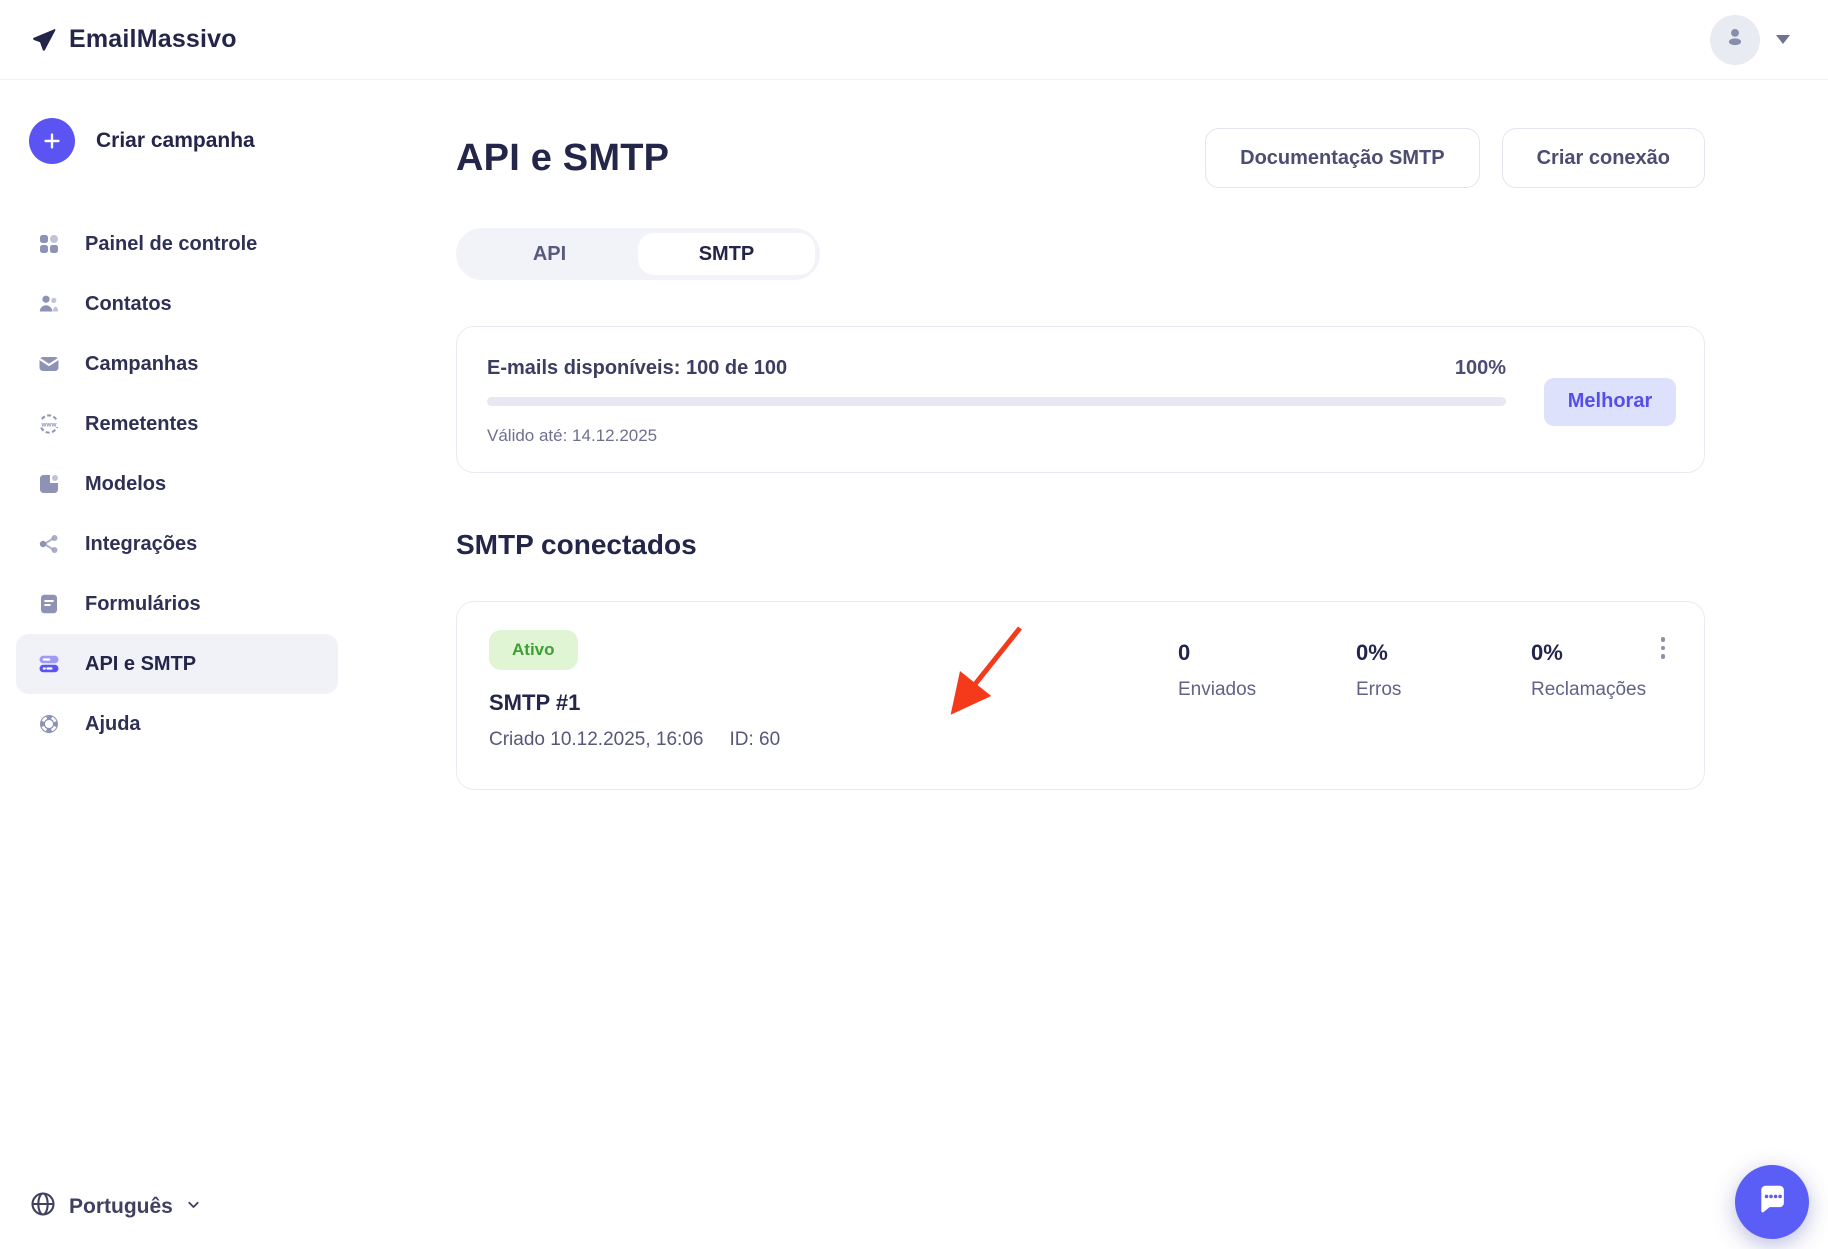 The image size is (1828, 1249). I want to click on senders-globe-icon: www, so click(49, 424).